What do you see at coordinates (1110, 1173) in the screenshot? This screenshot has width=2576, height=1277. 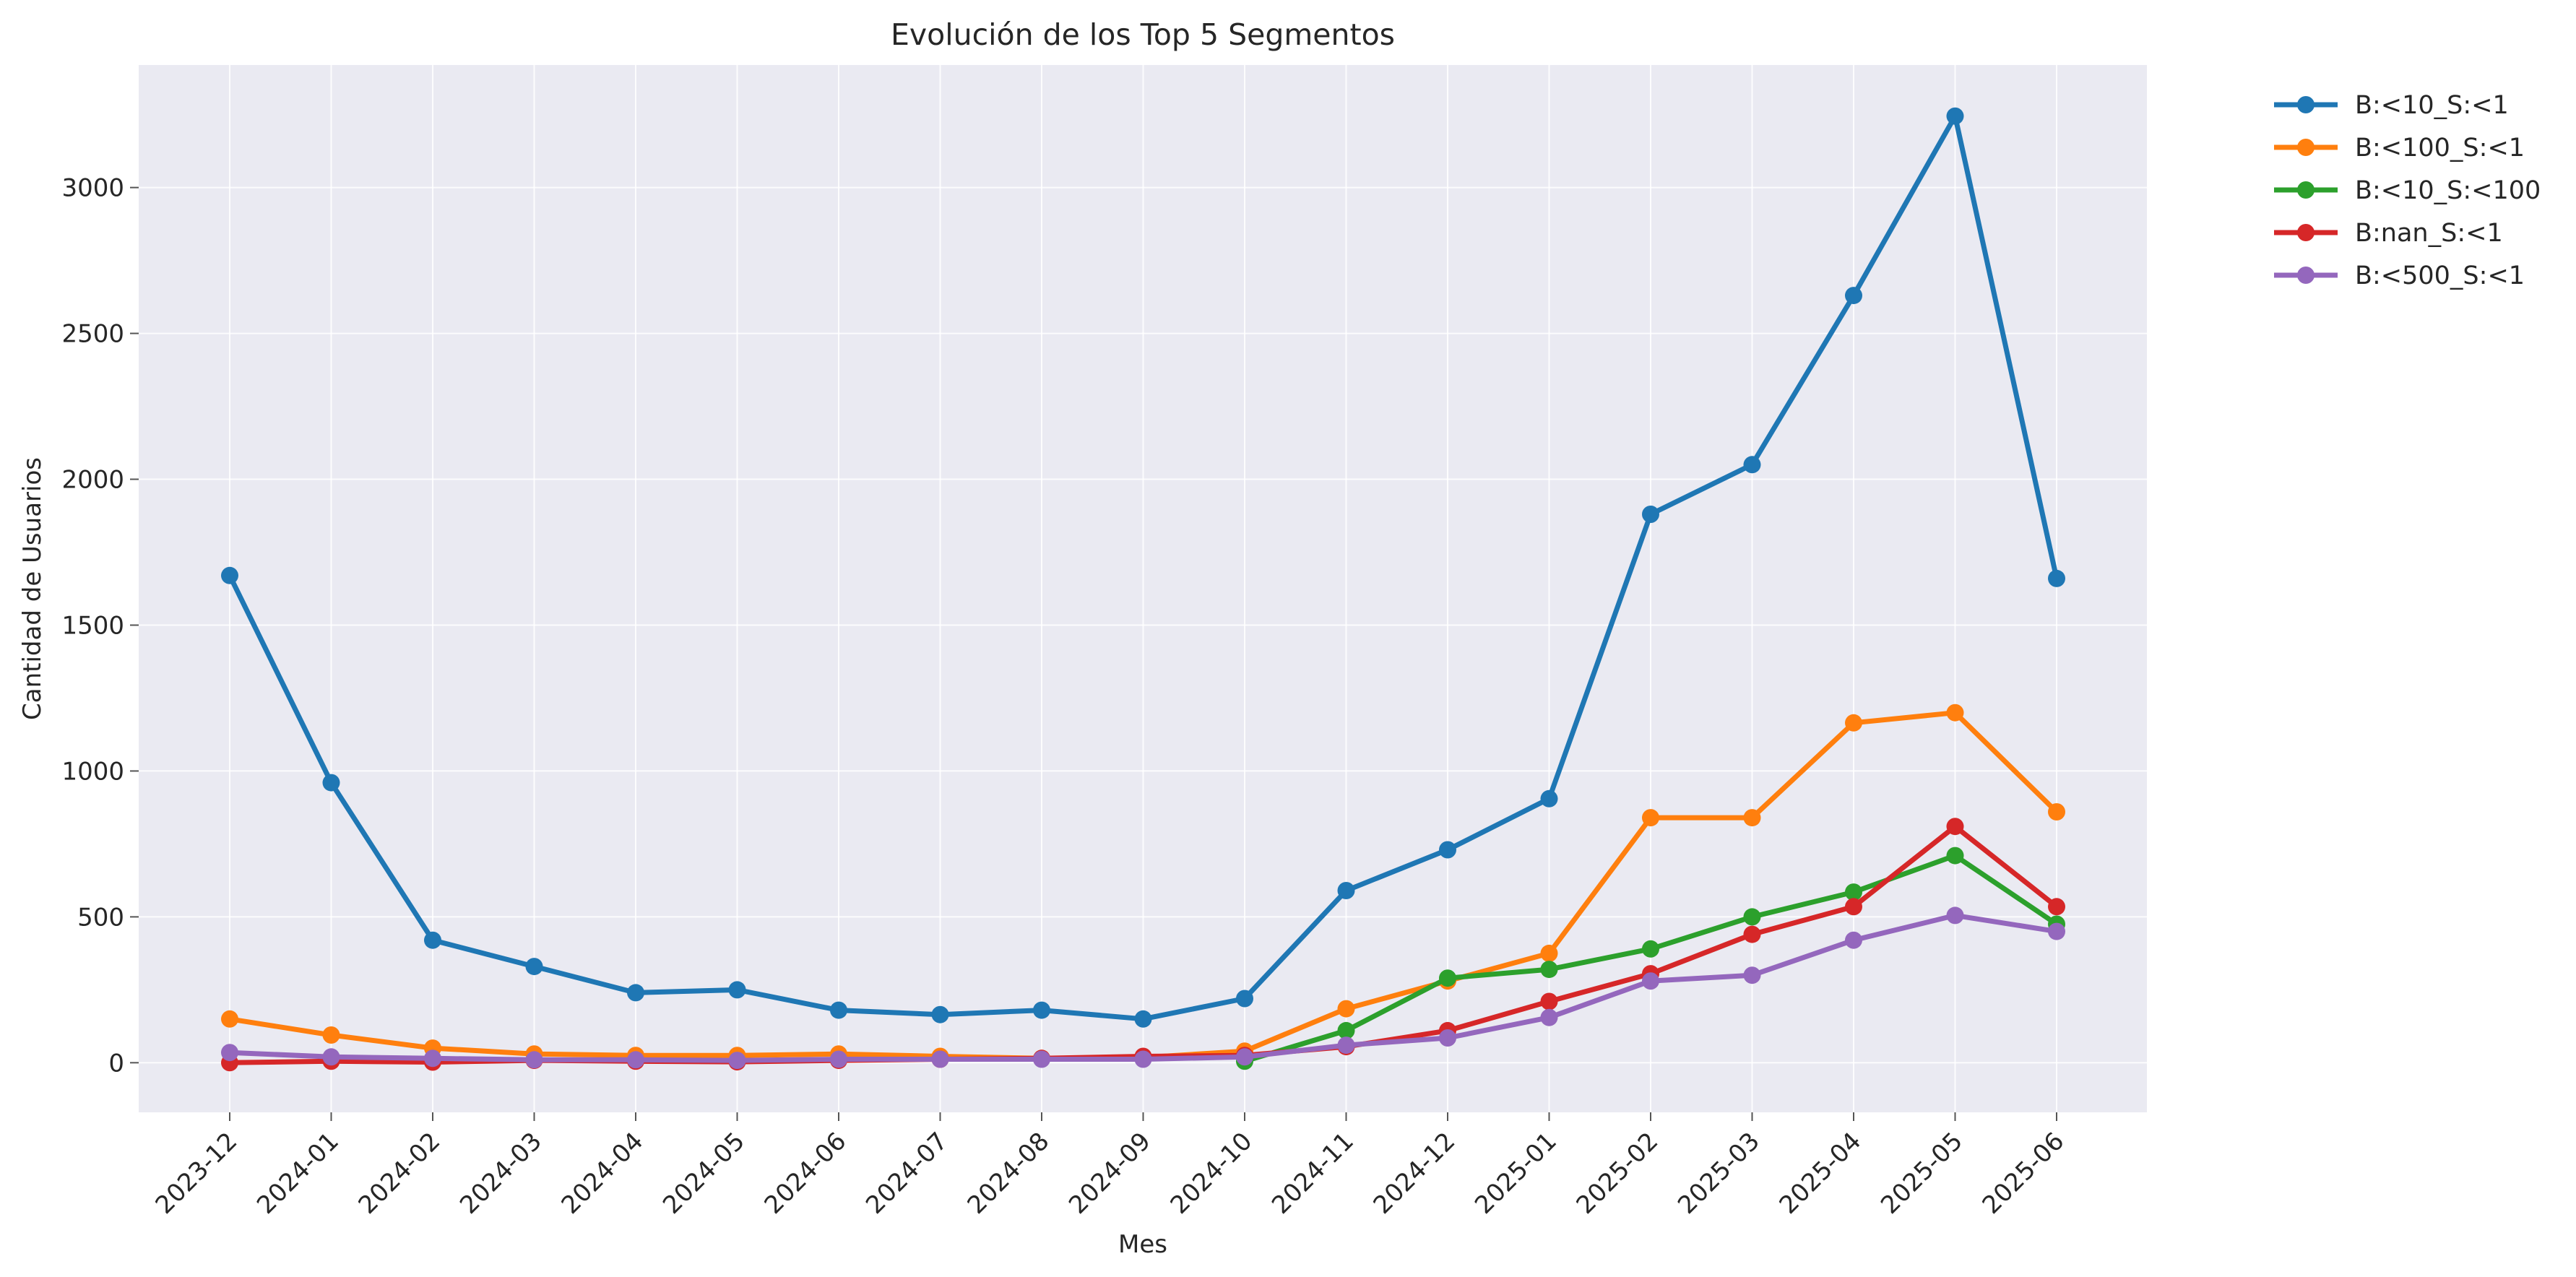 I see `x-tick-label: 2024-09` at bounding box center [1110, 1173].